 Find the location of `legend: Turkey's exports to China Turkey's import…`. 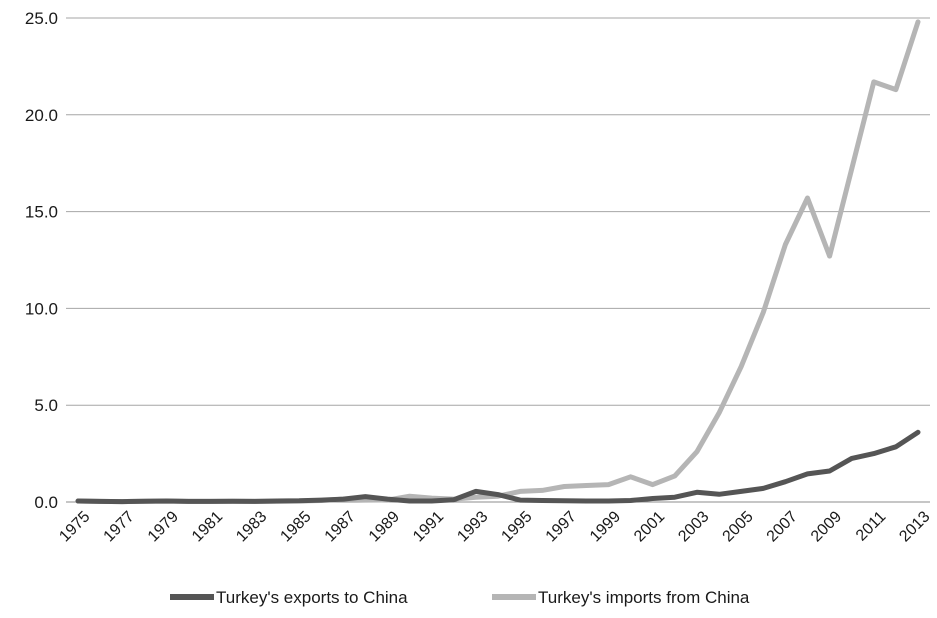

legend: Turkey's exports to China Turkey's import… is located at coordinates (460, 597).